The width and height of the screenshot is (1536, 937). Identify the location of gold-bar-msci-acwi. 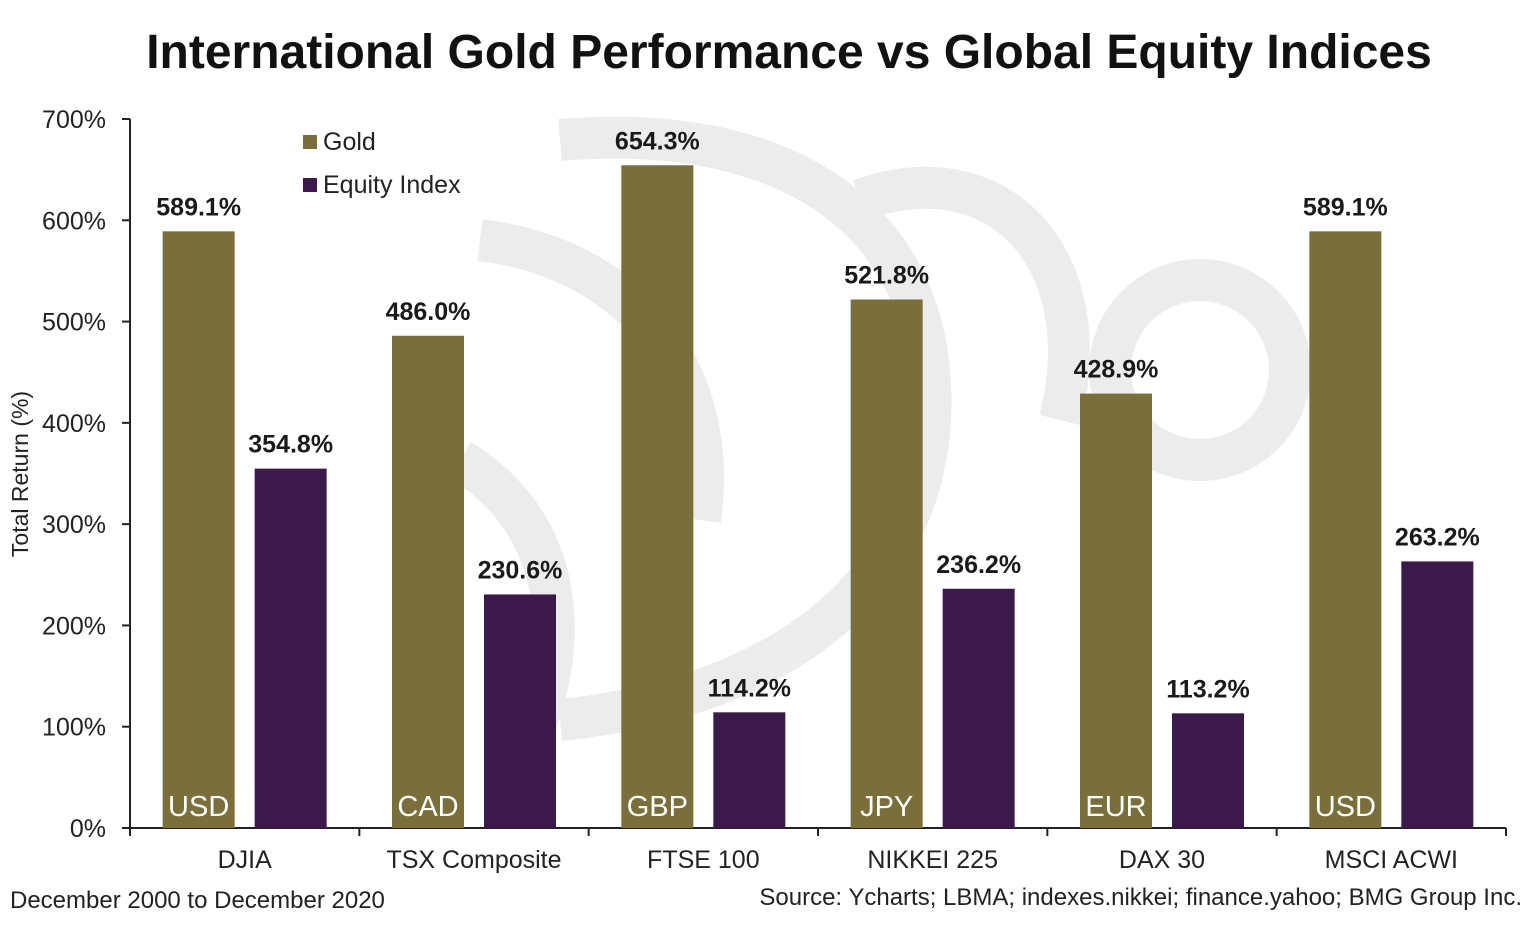
(1345, 529).